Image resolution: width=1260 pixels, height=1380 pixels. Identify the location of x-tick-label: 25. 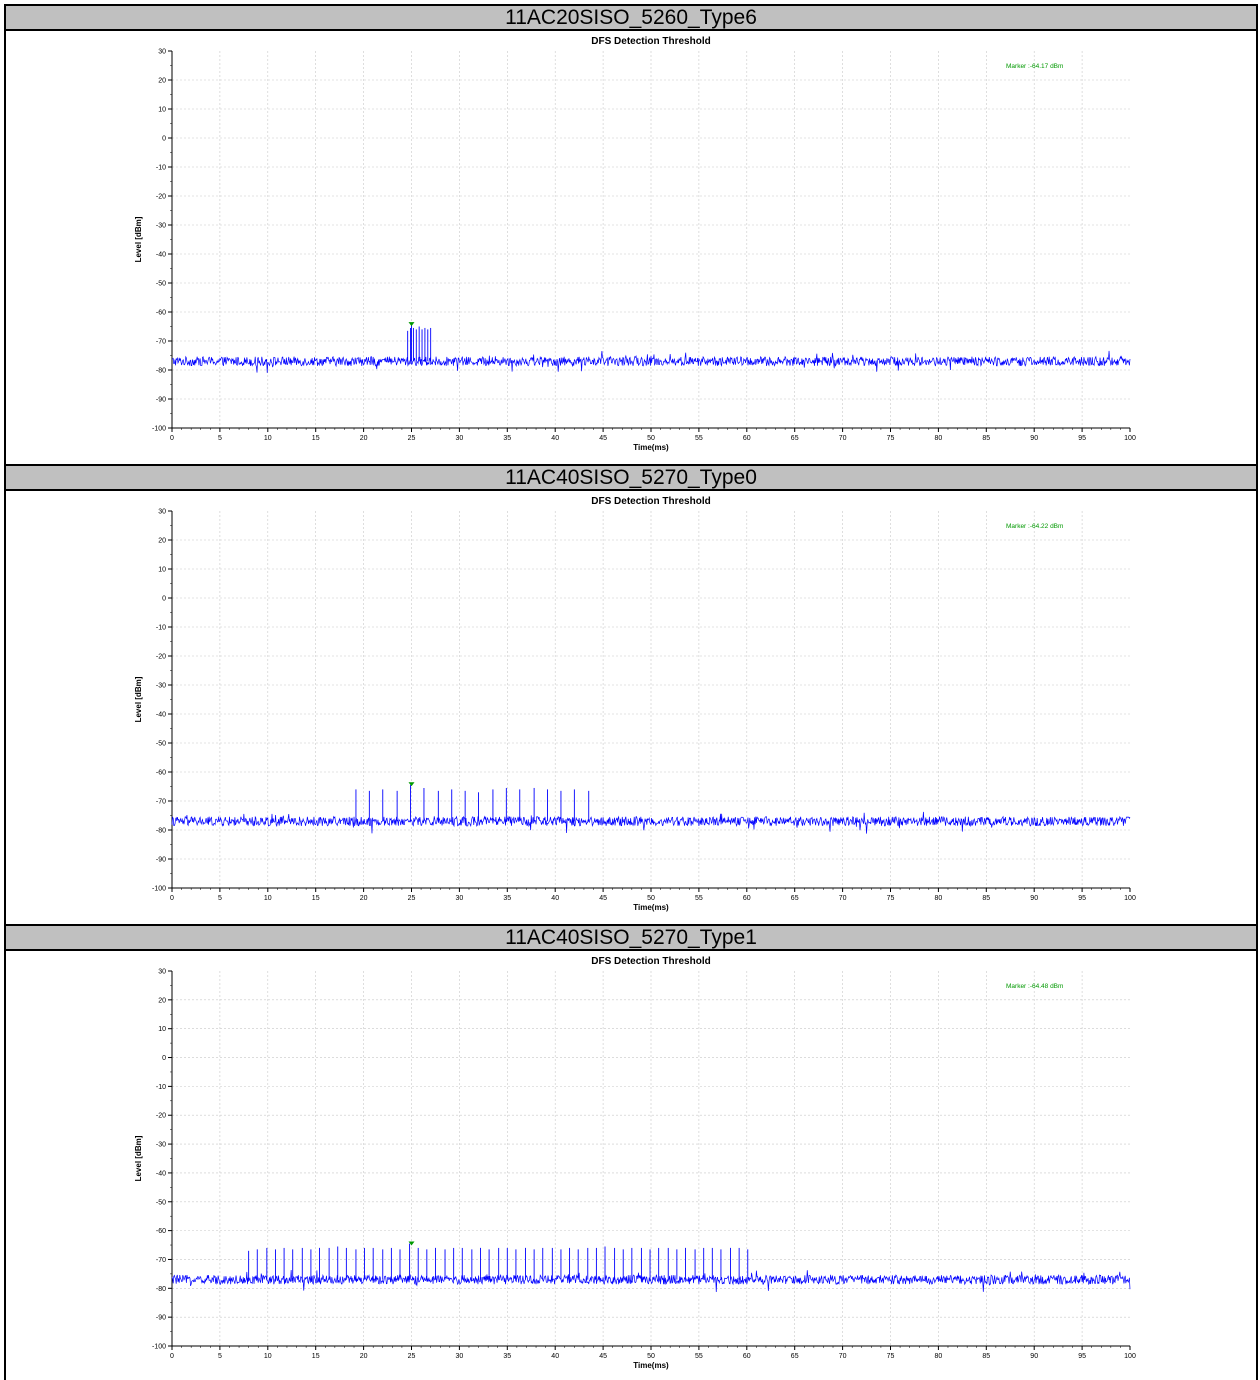
(412, 898).